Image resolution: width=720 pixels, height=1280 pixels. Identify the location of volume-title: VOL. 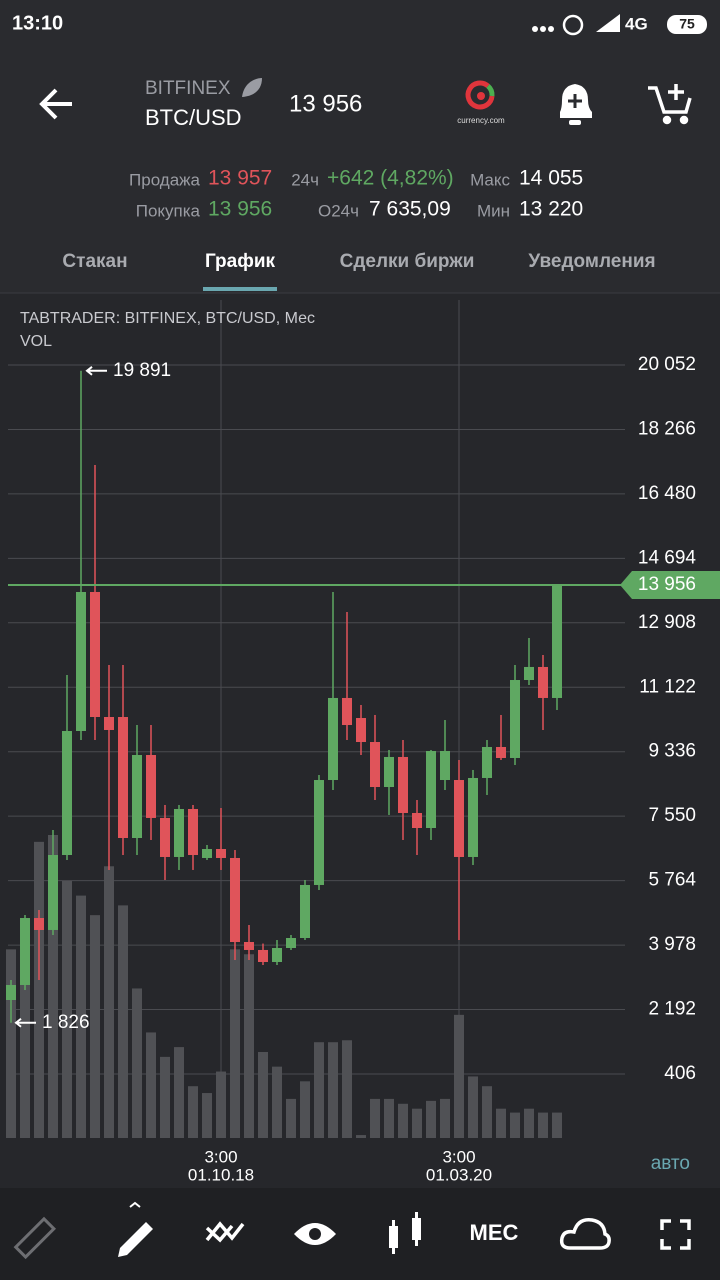
(36, 341).